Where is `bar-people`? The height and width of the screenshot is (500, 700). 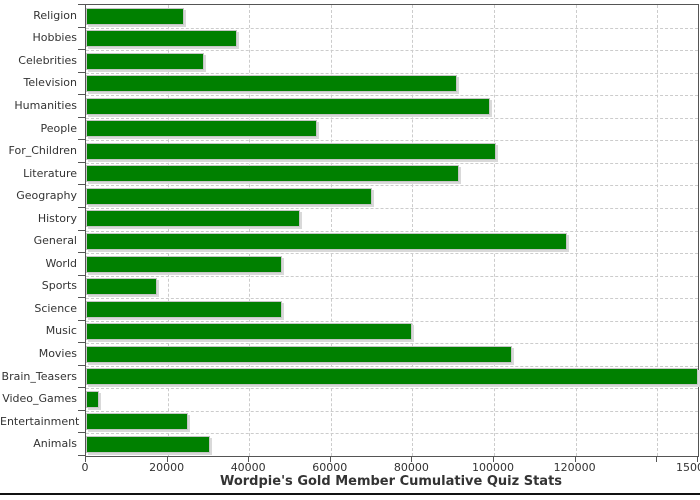
bar-people is located at coordinates (201, 129).